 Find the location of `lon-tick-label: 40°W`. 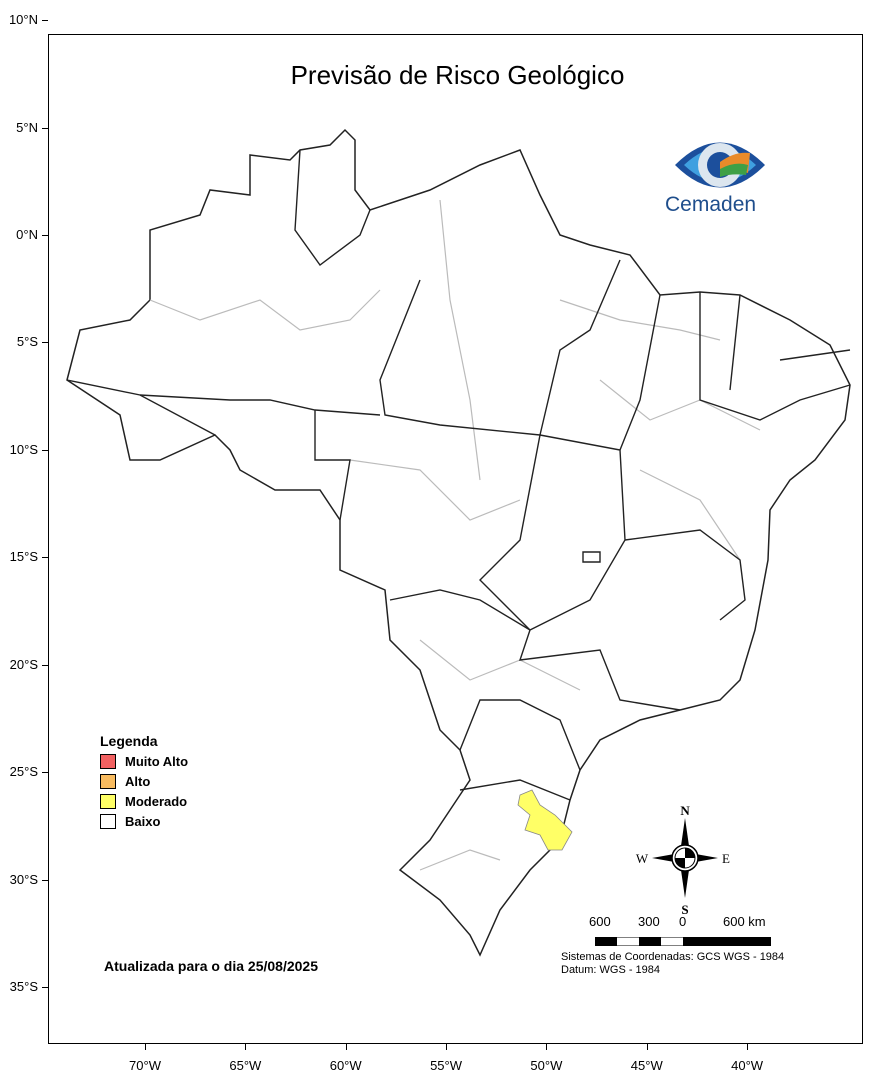

lon-tick-label: 40°W is located at coordinates (747, 1065).